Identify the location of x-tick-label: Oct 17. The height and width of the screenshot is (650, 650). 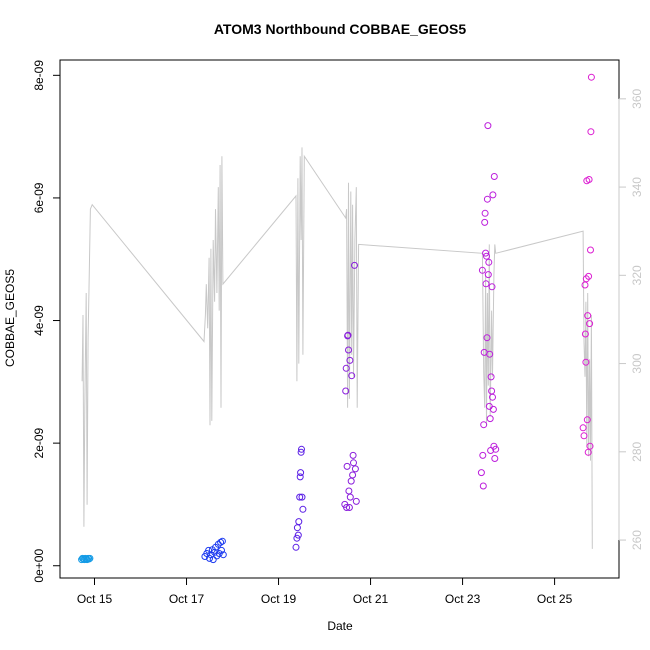
(187, 599).